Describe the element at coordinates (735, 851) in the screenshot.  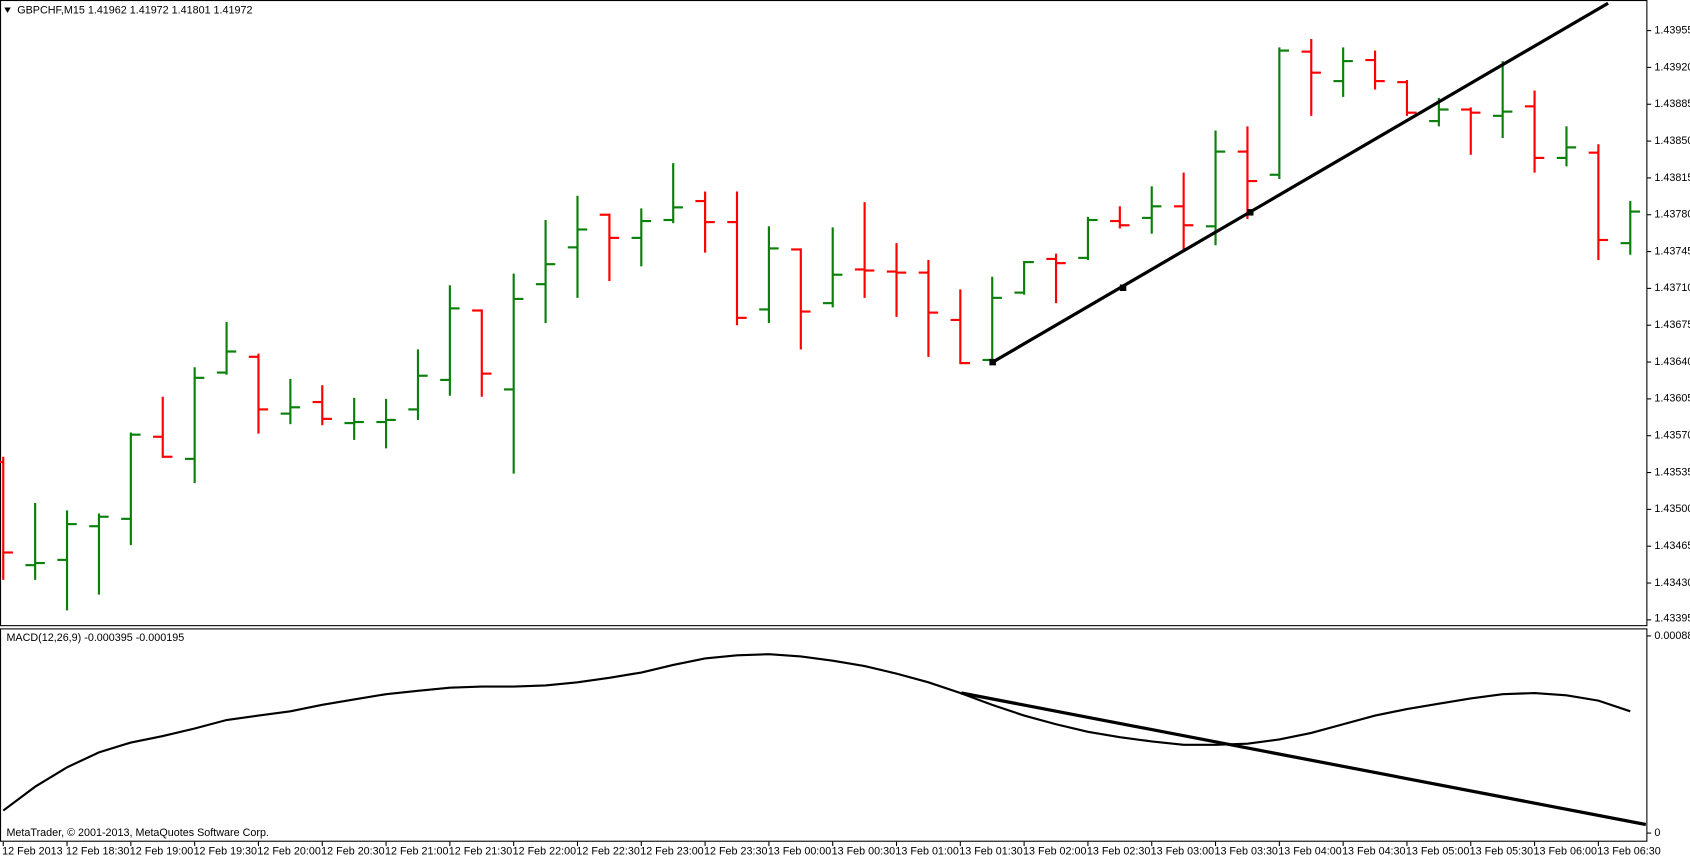
I see `x-tick-label: 12 Feb 23:30` at that location.